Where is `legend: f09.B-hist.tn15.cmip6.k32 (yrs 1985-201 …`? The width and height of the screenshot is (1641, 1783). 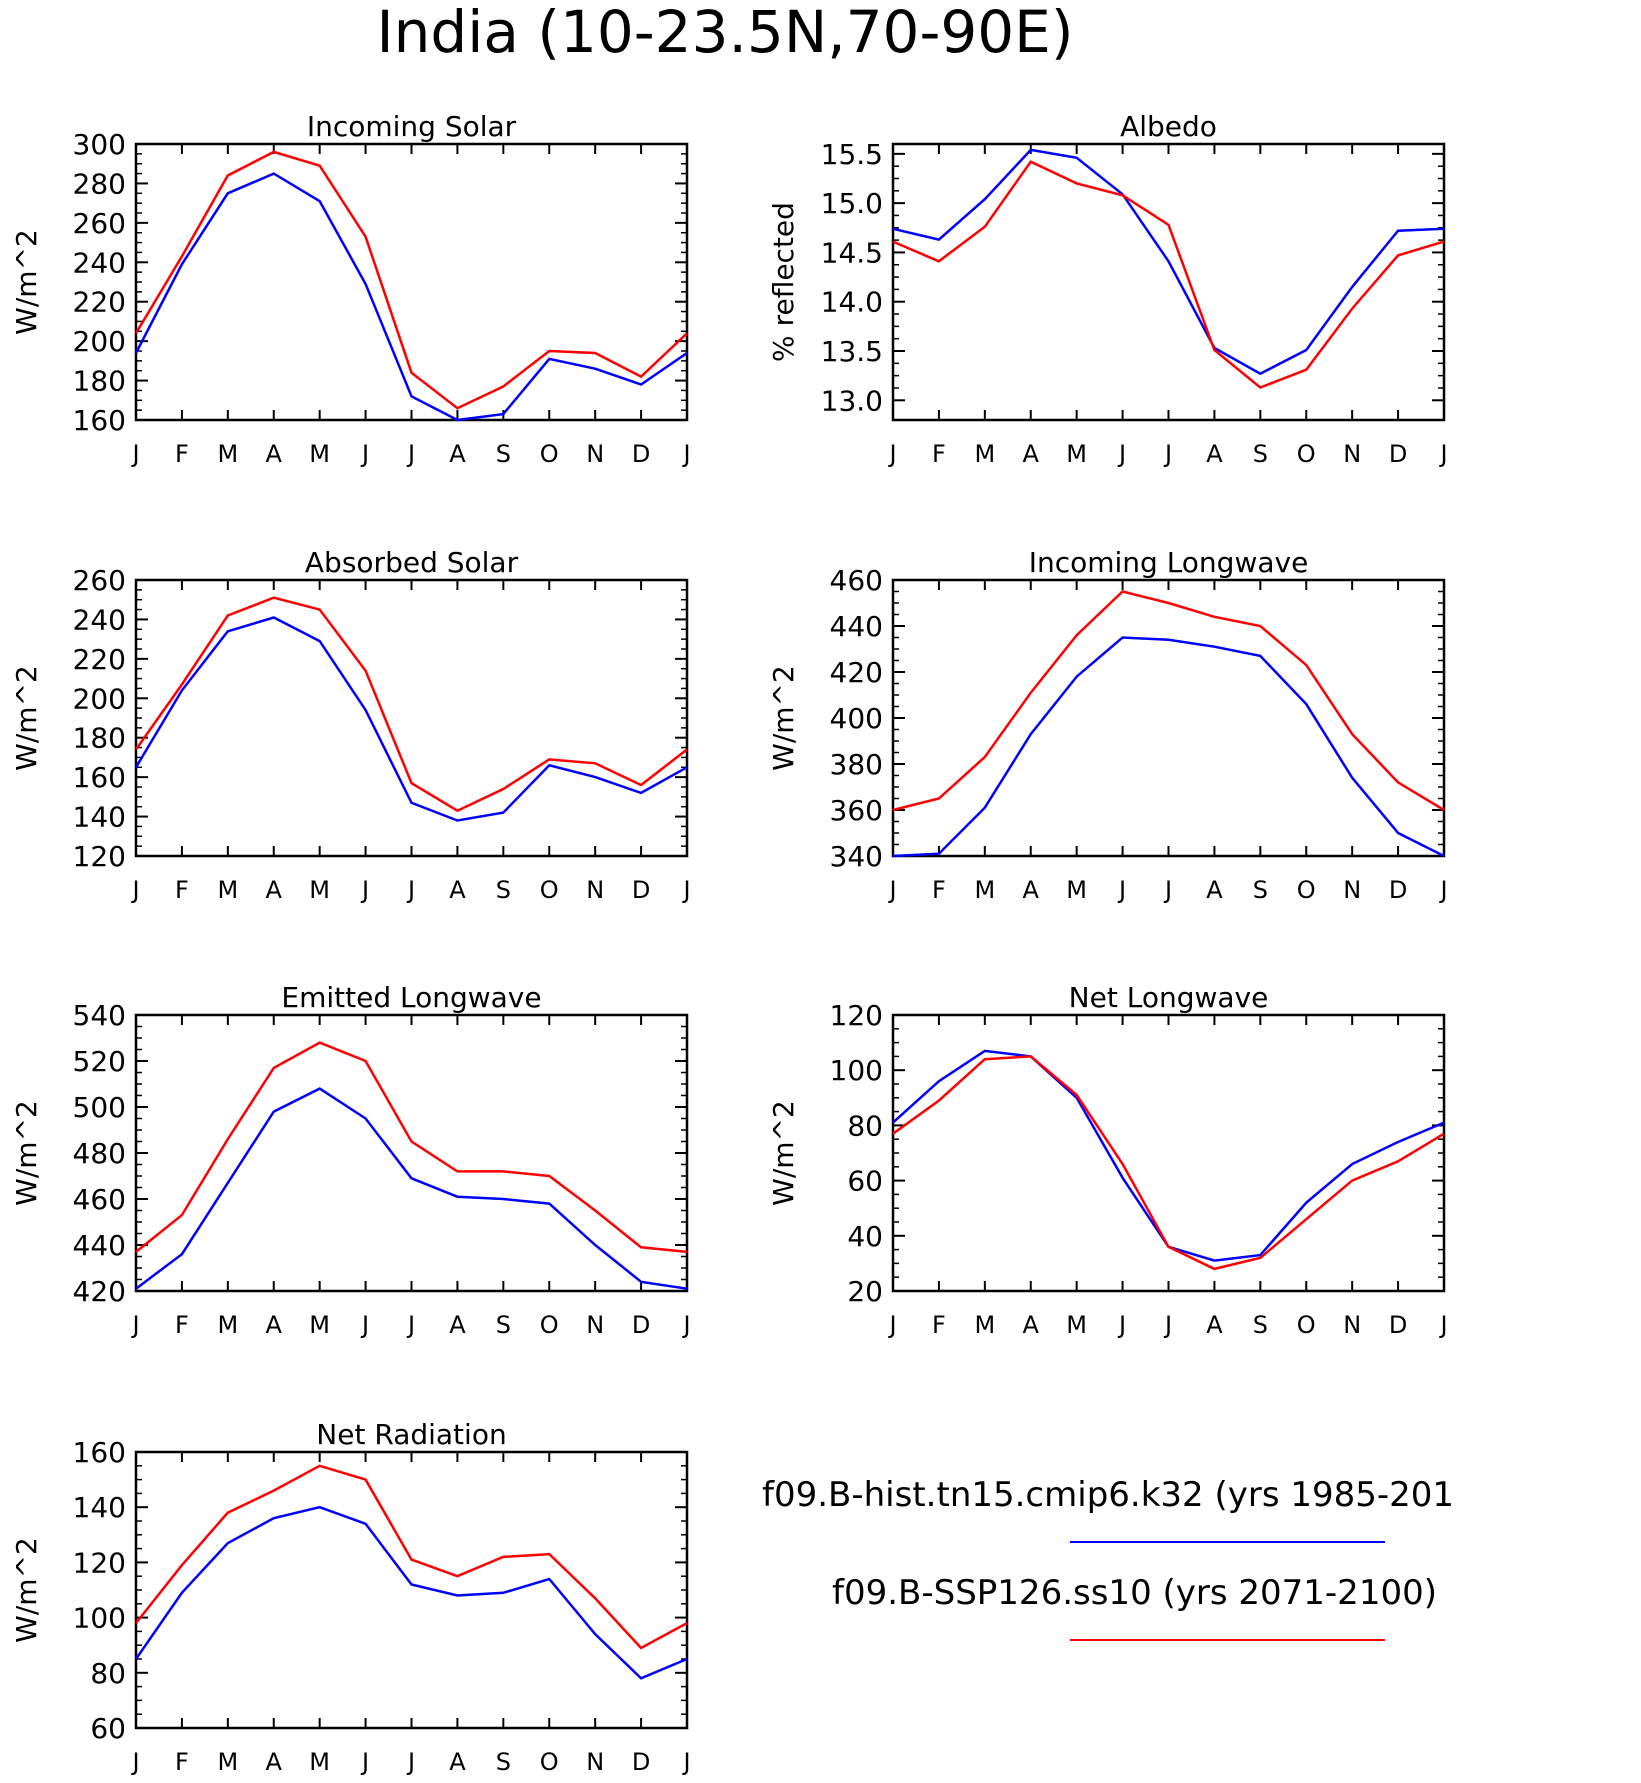 legend: f09.B-hist.tn15.cmip6.k32 (yrs 1985-201 … is located at coordinates (1108, 1558).